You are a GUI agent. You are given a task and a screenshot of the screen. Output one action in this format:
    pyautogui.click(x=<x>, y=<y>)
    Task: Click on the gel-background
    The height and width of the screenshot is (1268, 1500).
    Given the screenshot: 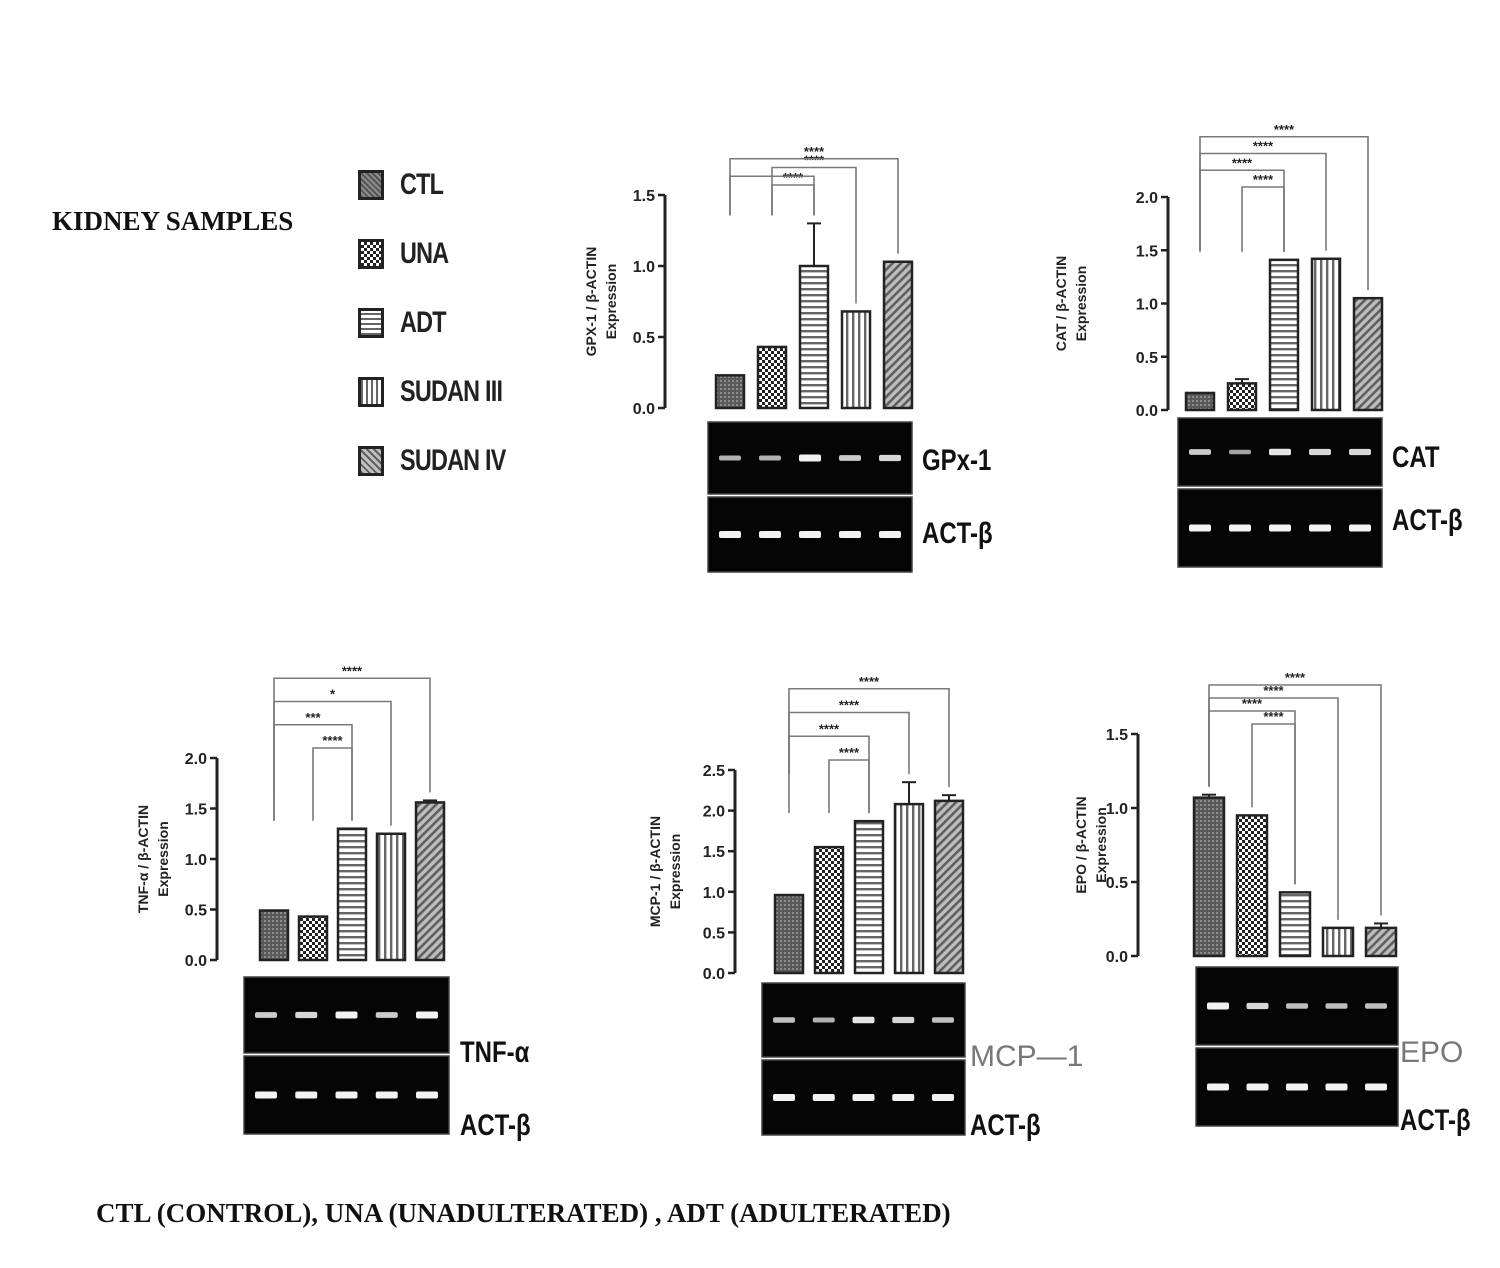 What is the action you would take?
    pyautogui.click(x=863, y=1020)
    